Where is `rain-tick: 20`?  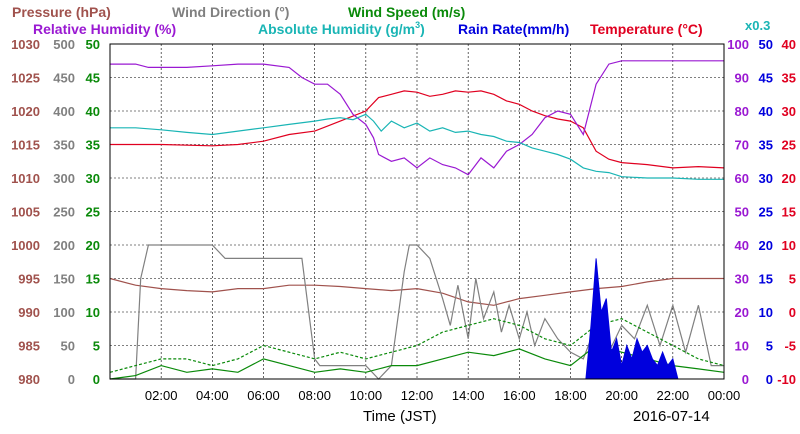
rain-tick: 20 is located at coordinates (766, 245).